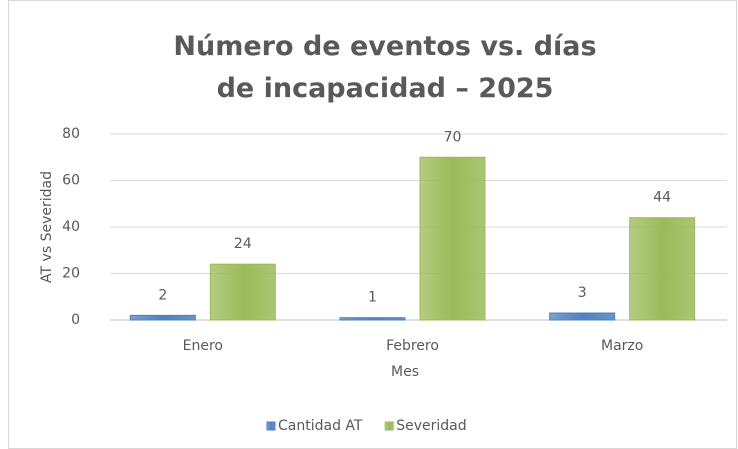 Image resolution: width=738 pixels, height=449 pixels. Describe the element at coordinates (71, 274) in the screenshot. I see `y-tick-label: 20` at that location.